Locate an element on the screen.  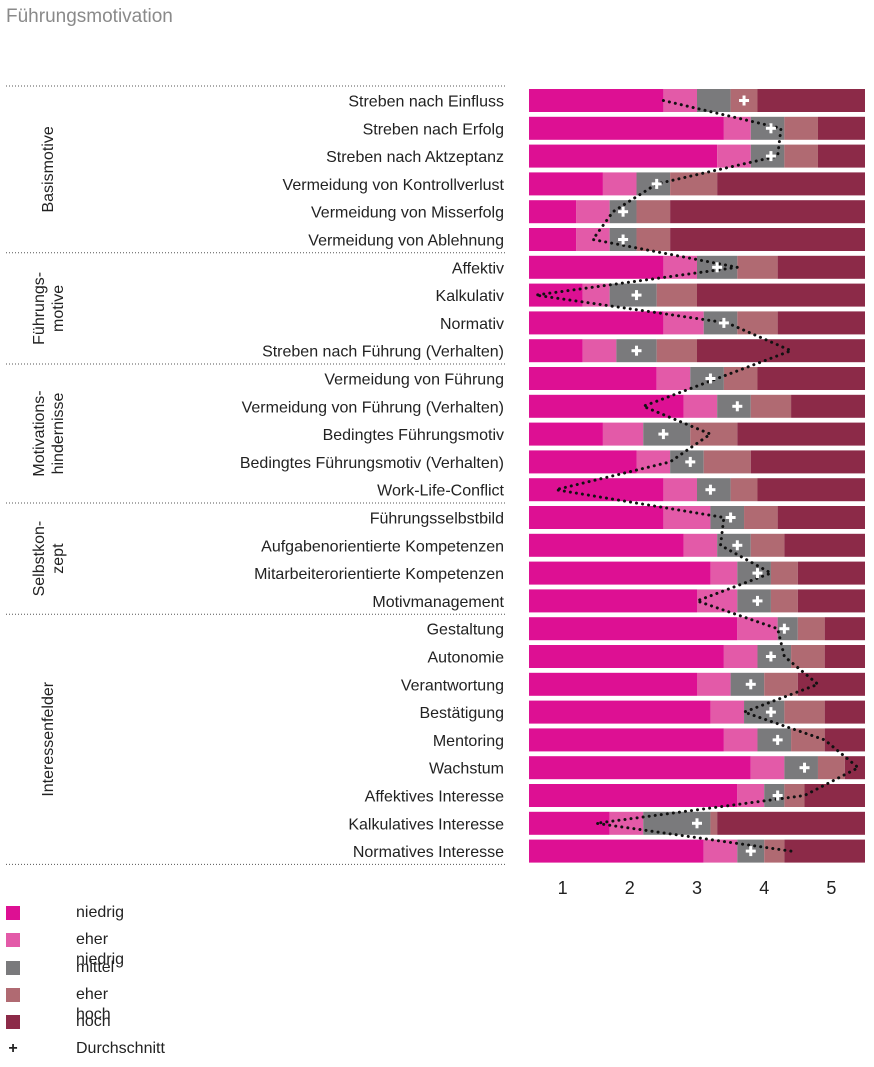
row-label: Aufgabenorientierte Kompetenzen is located at coordinates (382, 546).